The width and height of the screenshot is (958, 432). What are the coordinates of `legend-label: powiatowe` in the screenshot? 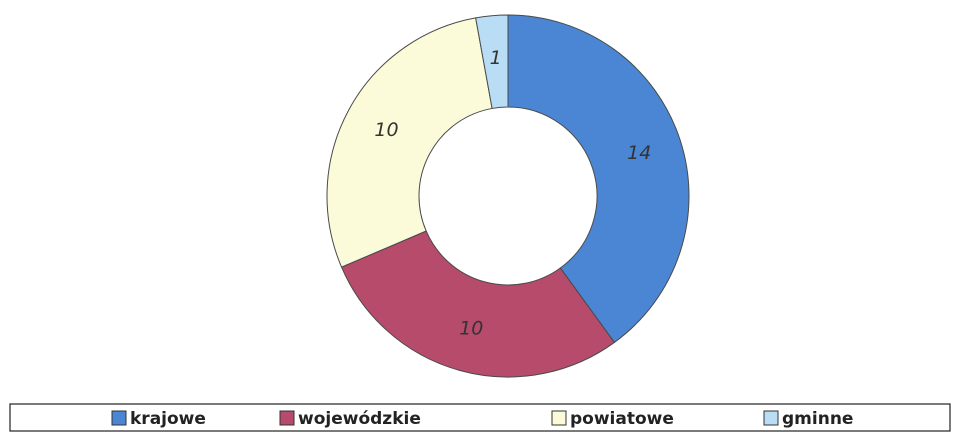 It's located at (622, 419).